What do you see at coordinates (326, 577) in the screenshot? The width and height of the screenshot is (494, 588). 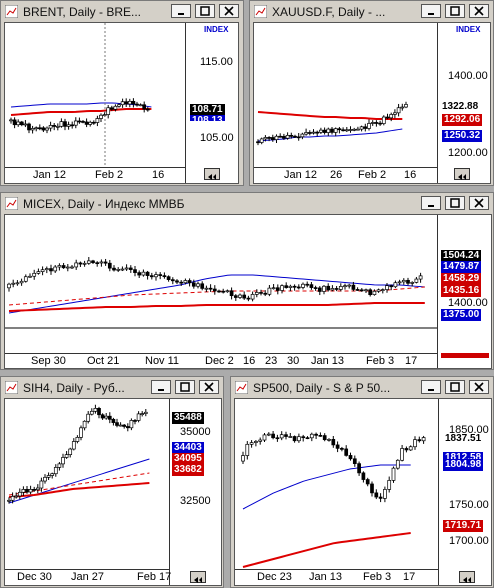 I see `date-tick: Jan 13` at bounding box center [326, 577].